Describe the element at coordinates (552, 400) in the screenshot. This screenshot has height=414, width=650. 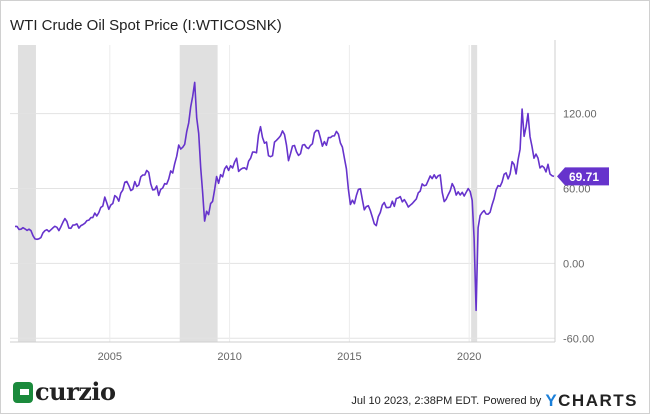
I see `ycharts-logo-y: Y` at that location.